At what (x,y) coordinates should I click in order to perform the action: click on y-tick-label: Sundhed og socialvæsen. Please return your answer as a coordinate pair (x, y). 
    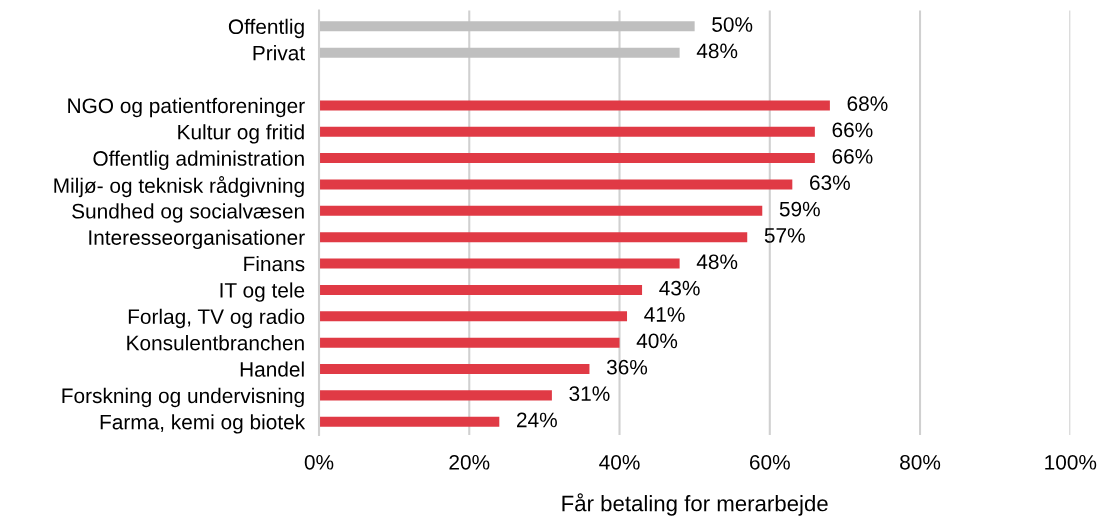
    Looking at the image, I should click on (188, 213).